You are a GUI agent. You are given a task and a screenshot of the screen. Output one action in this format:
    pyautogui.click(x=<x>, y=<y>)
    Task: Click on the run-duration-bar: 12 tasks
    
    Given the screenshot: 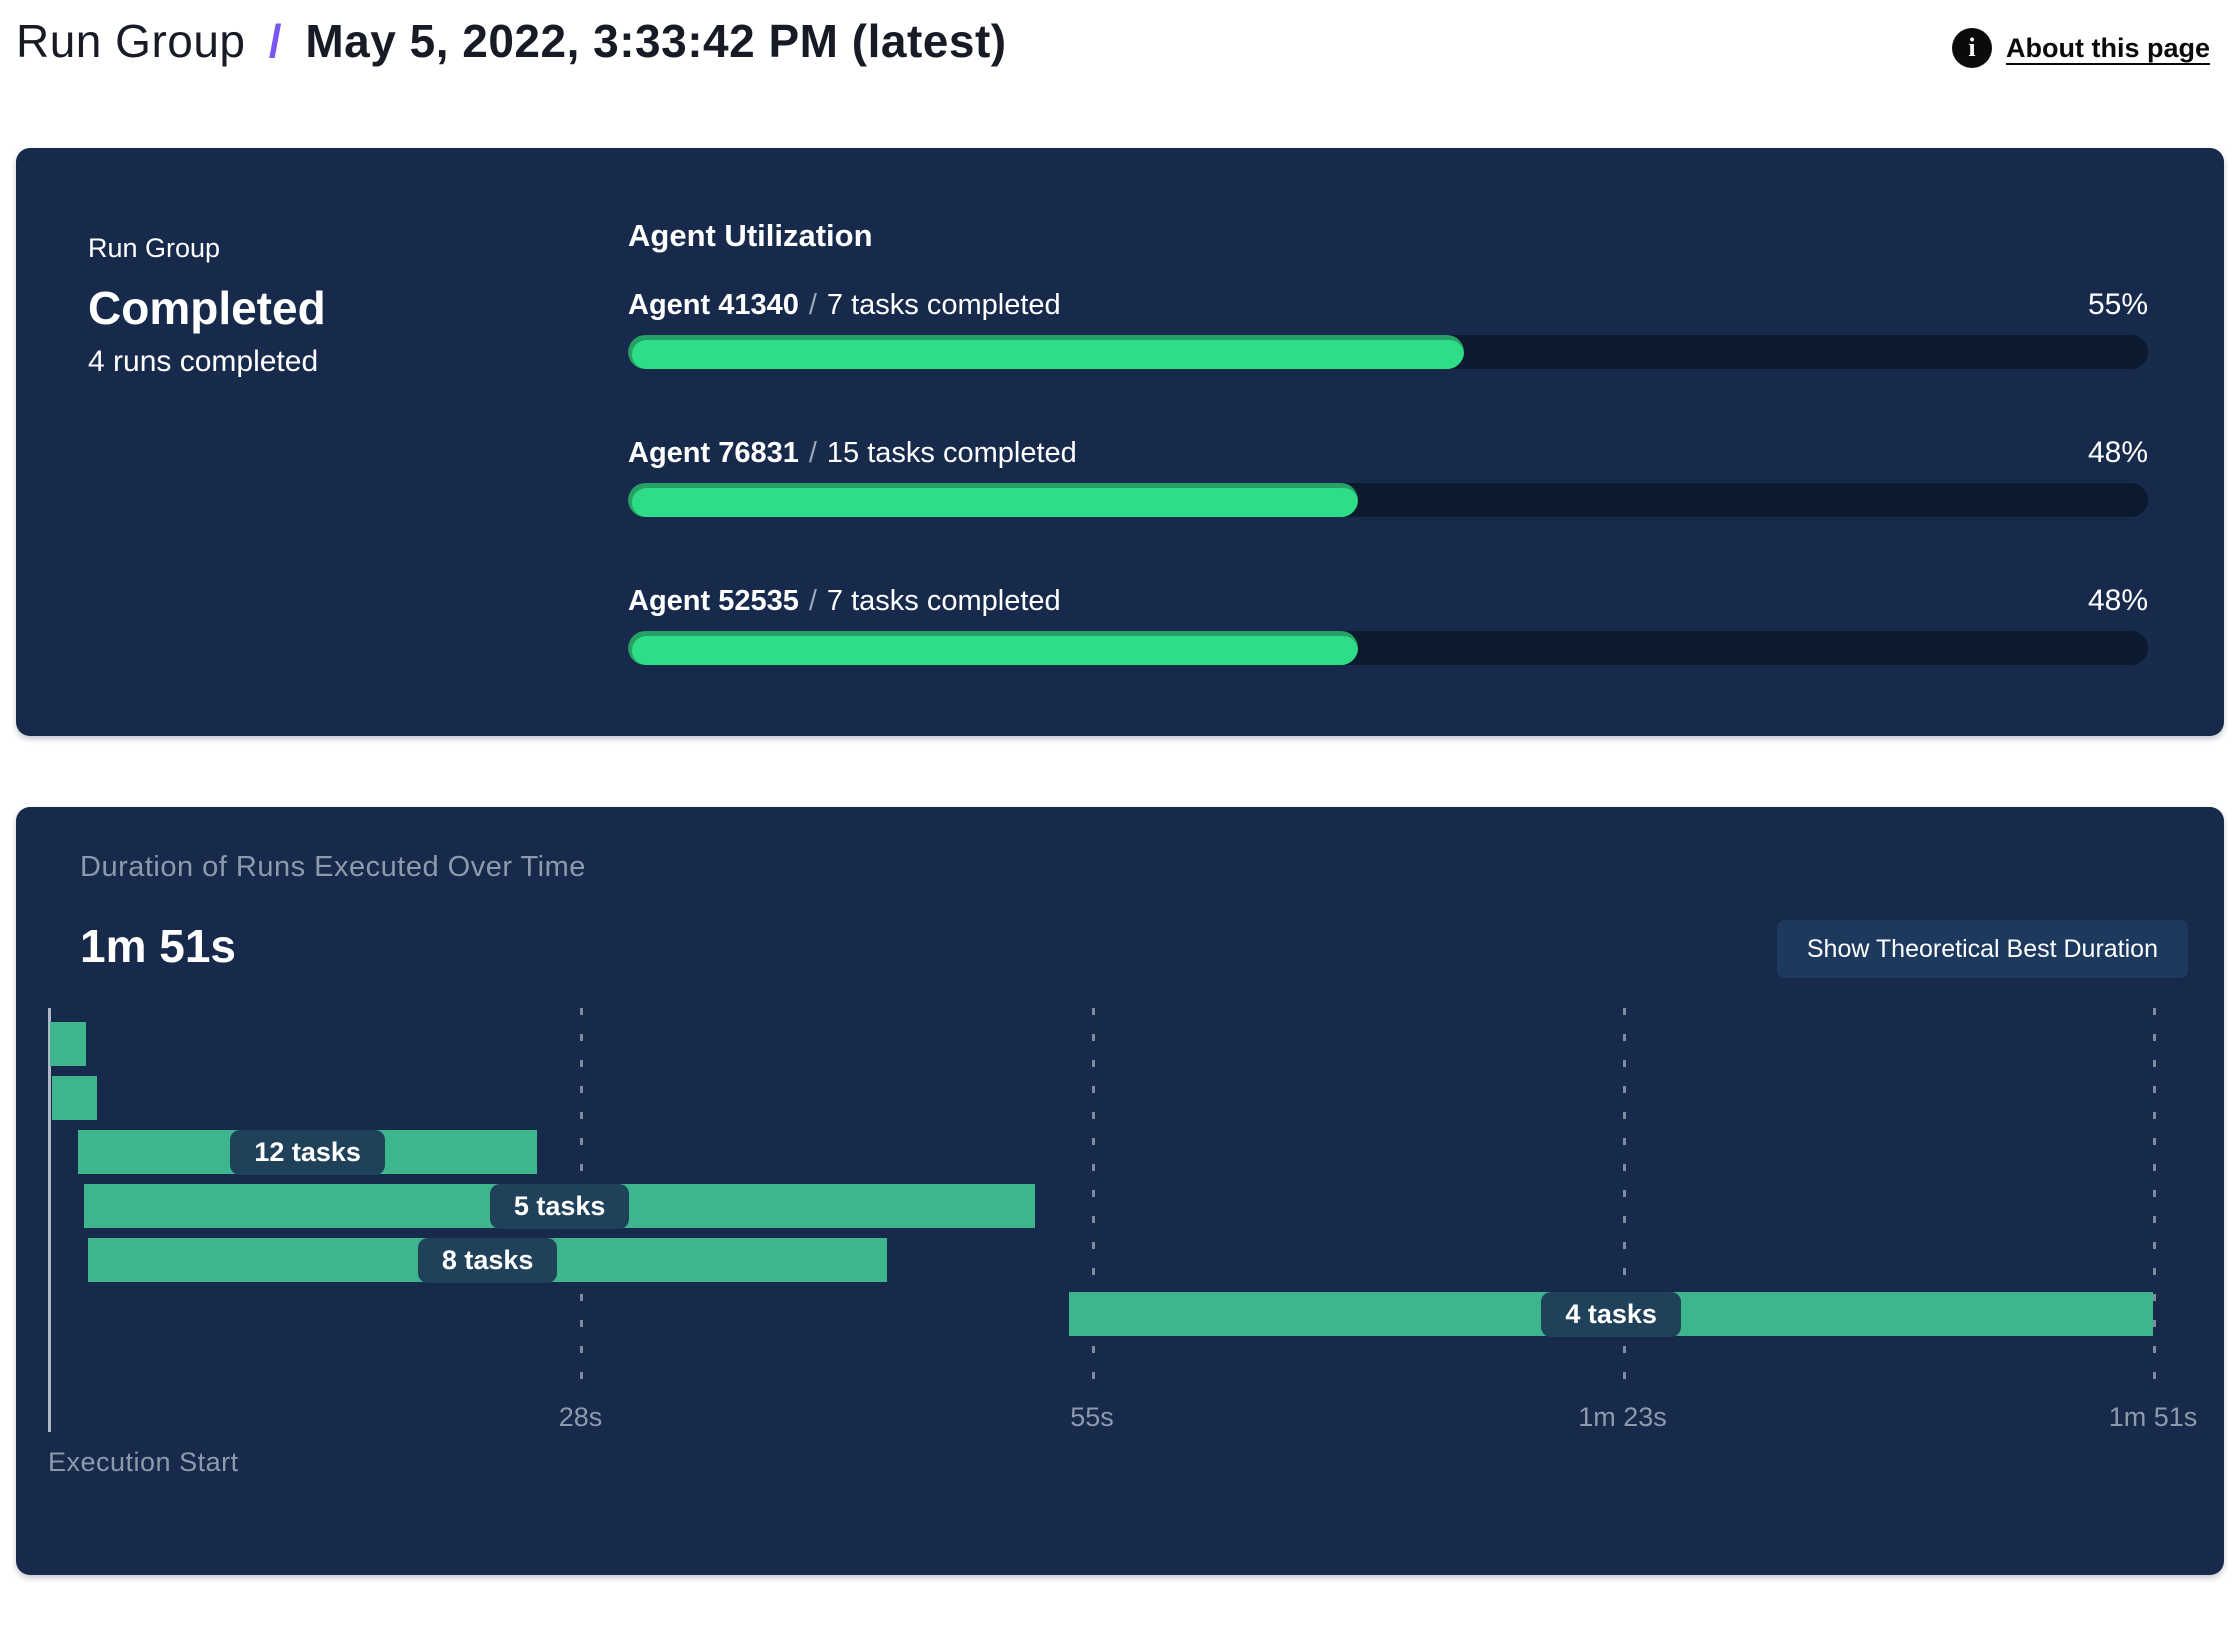 What is the action you would take?
    pyautogui.click(x=307, y=1152)
    